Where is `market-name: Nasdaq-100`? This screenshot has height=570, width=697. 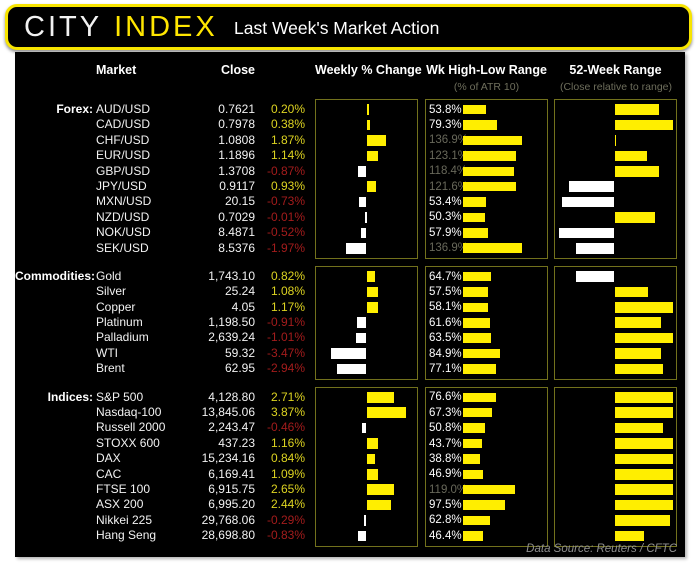
market-name: Nasdaq-100 is located at coordinates (129, 412).